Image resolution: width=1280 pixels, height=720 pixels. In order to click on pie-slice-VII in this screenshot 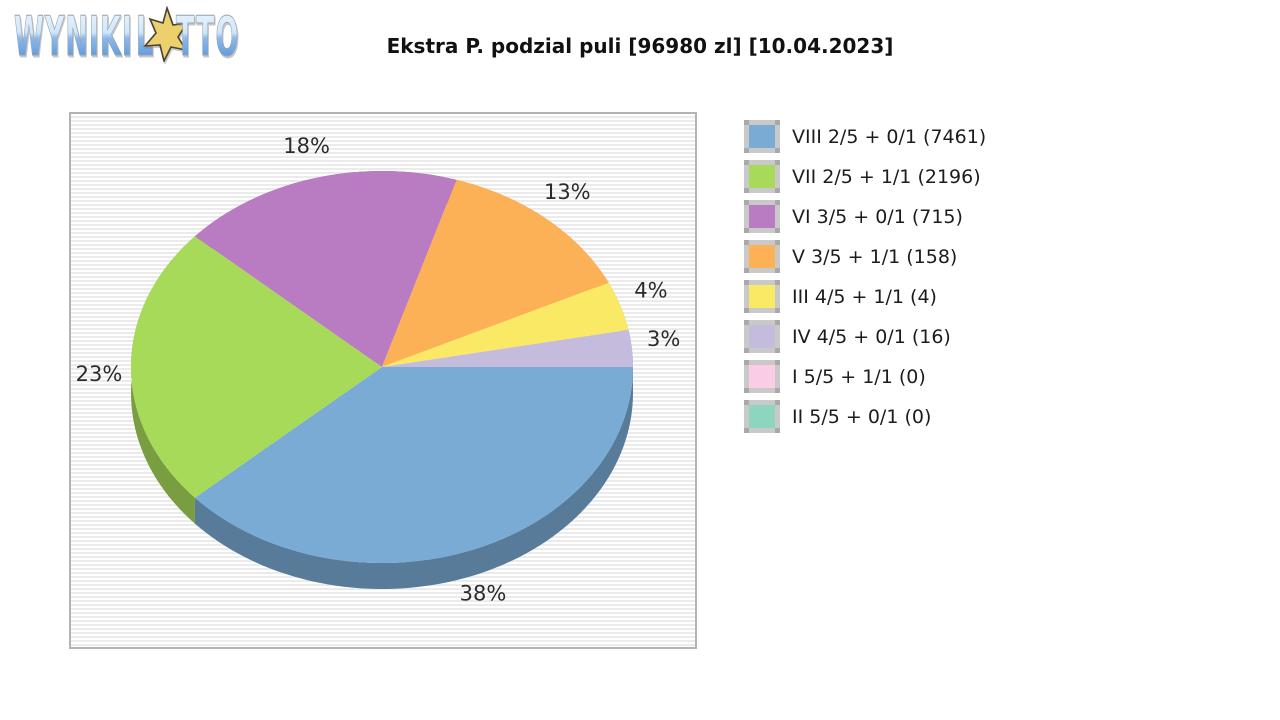, I will do `click(256, 367)`.